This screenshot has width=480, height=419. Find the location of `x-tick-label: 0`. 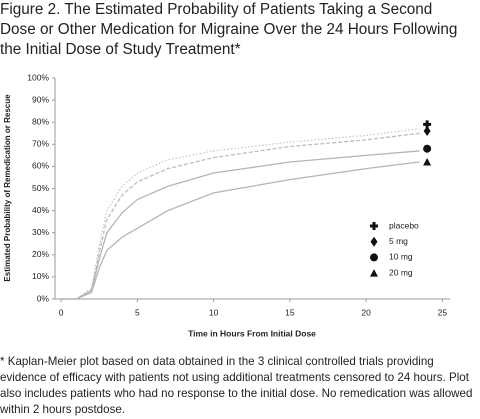

x-tick-label: 0 is located at coordinates (61, 312).